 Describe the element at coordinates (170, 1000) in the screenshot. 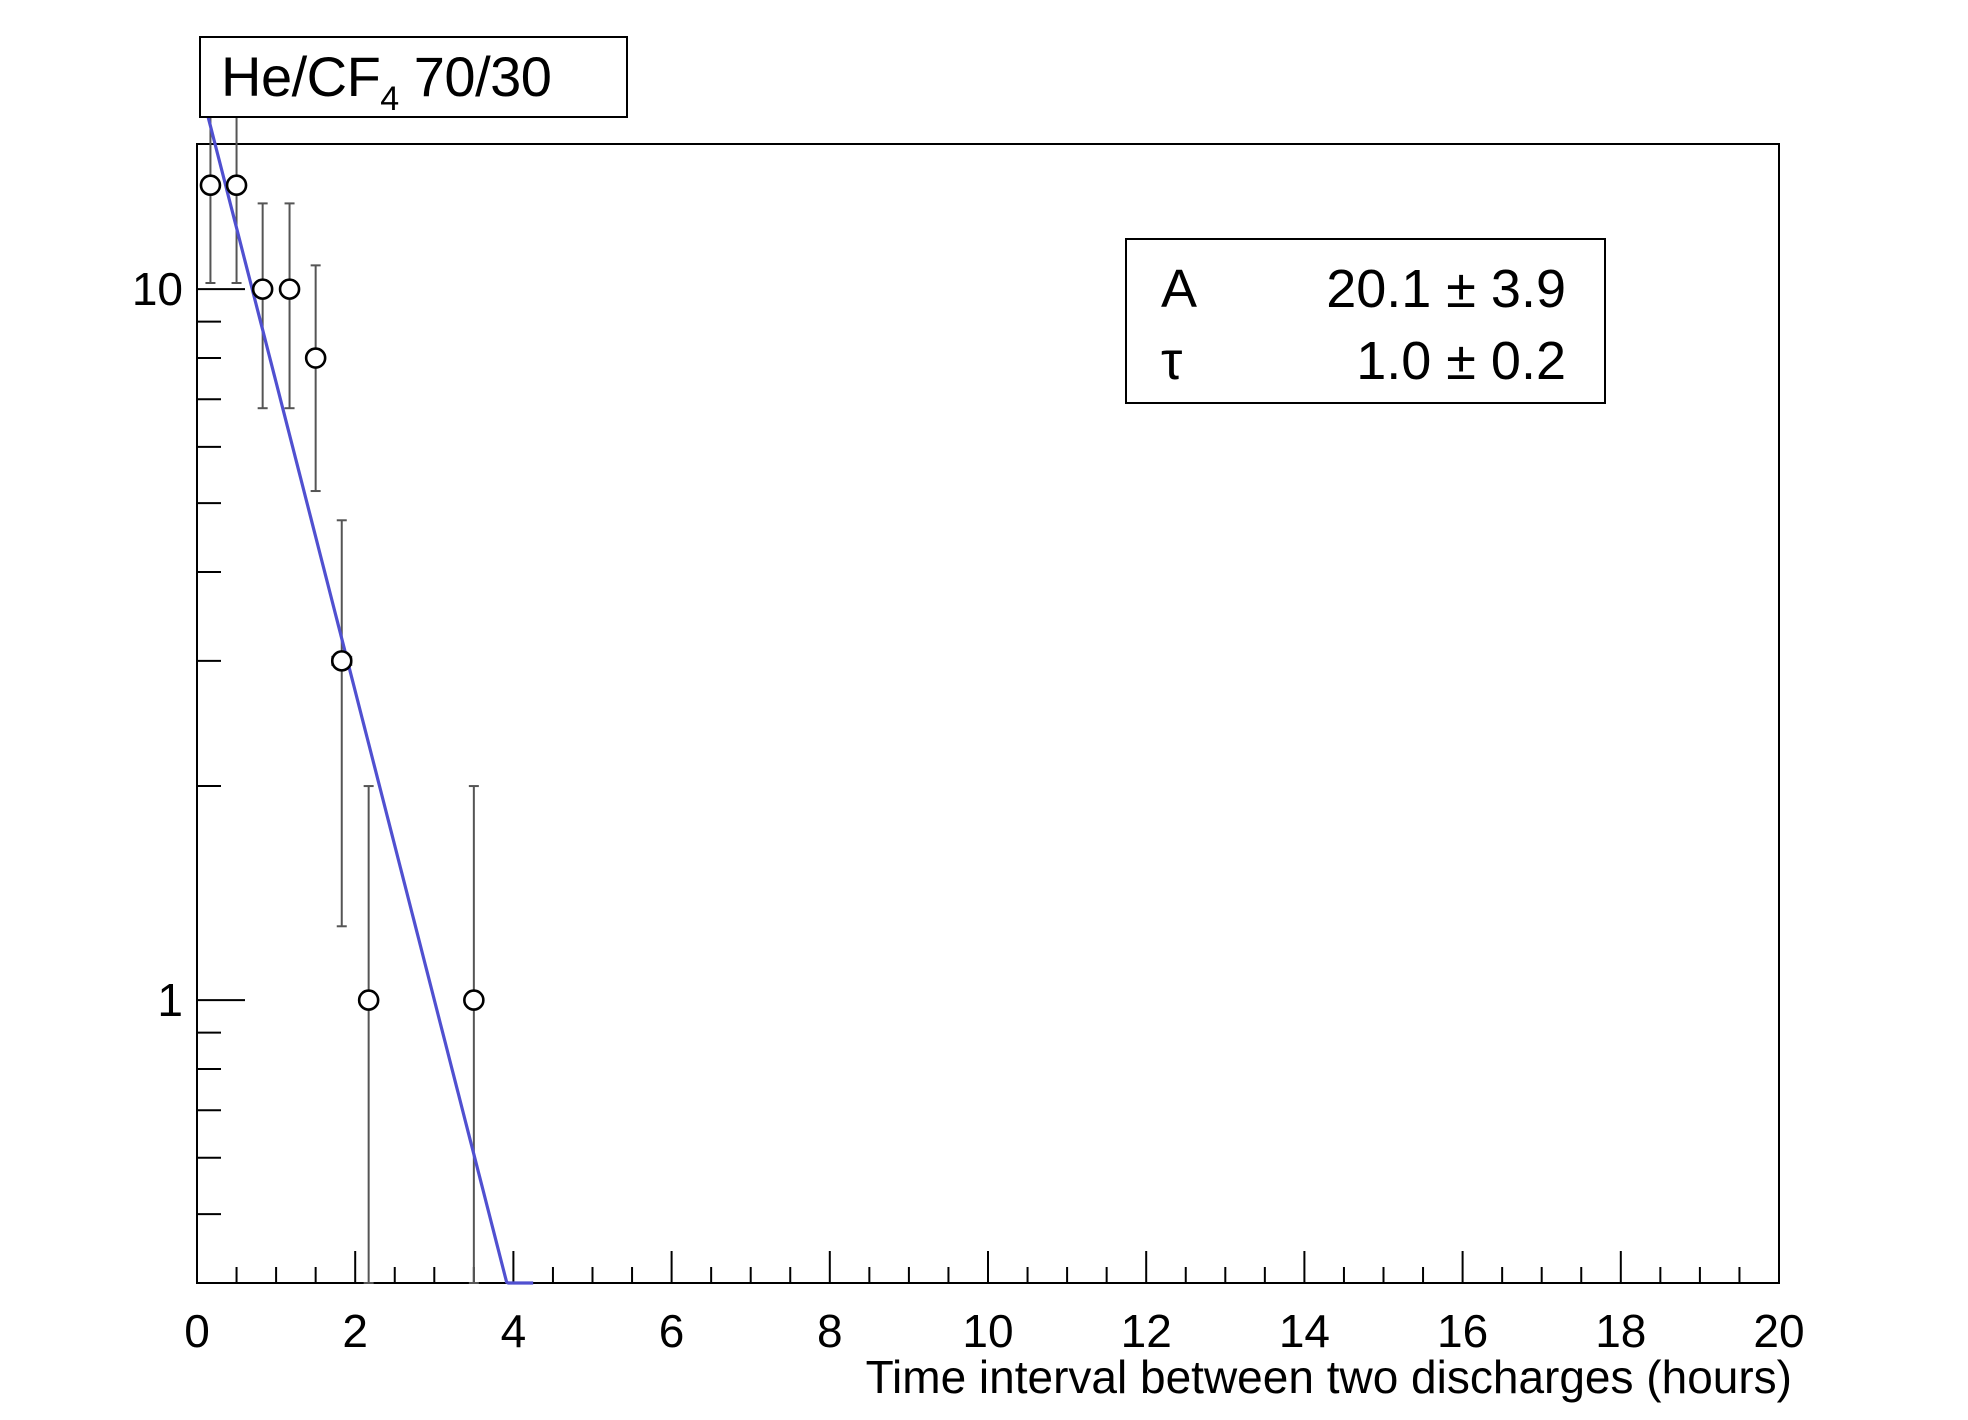

I see `y-tick-label: 1` at that location.